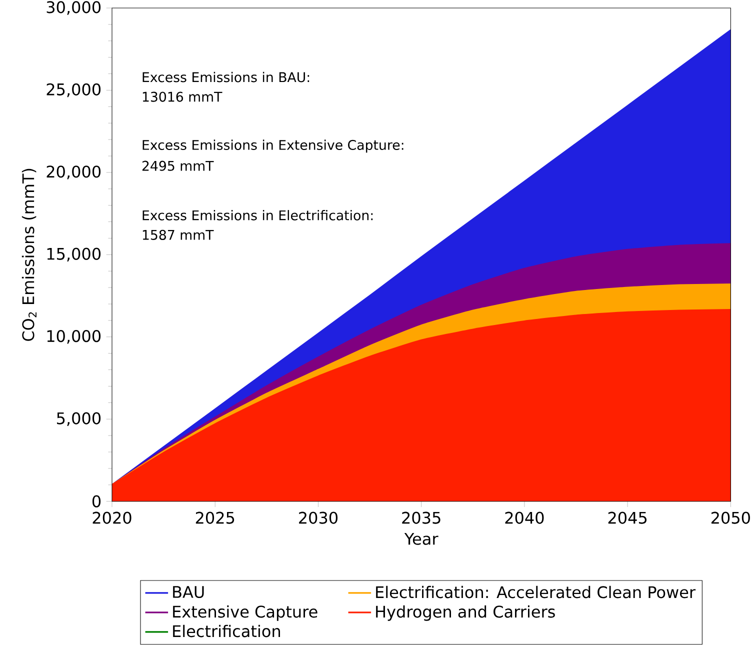  What do you see at coordinates (73, 172) in the screenshot?
I see `y-tick-label: 20,000` at bounding box center [73, 172].